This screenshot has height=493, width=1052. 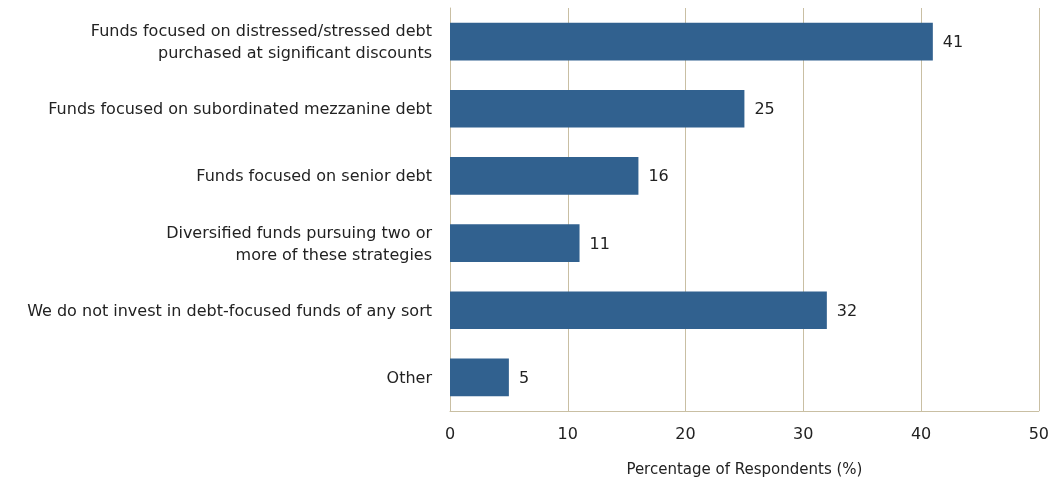 I want to click on y-tick-label: Funds focused on distressed/stressed debt purchased at significant discounts, so click(x=261, y=42).